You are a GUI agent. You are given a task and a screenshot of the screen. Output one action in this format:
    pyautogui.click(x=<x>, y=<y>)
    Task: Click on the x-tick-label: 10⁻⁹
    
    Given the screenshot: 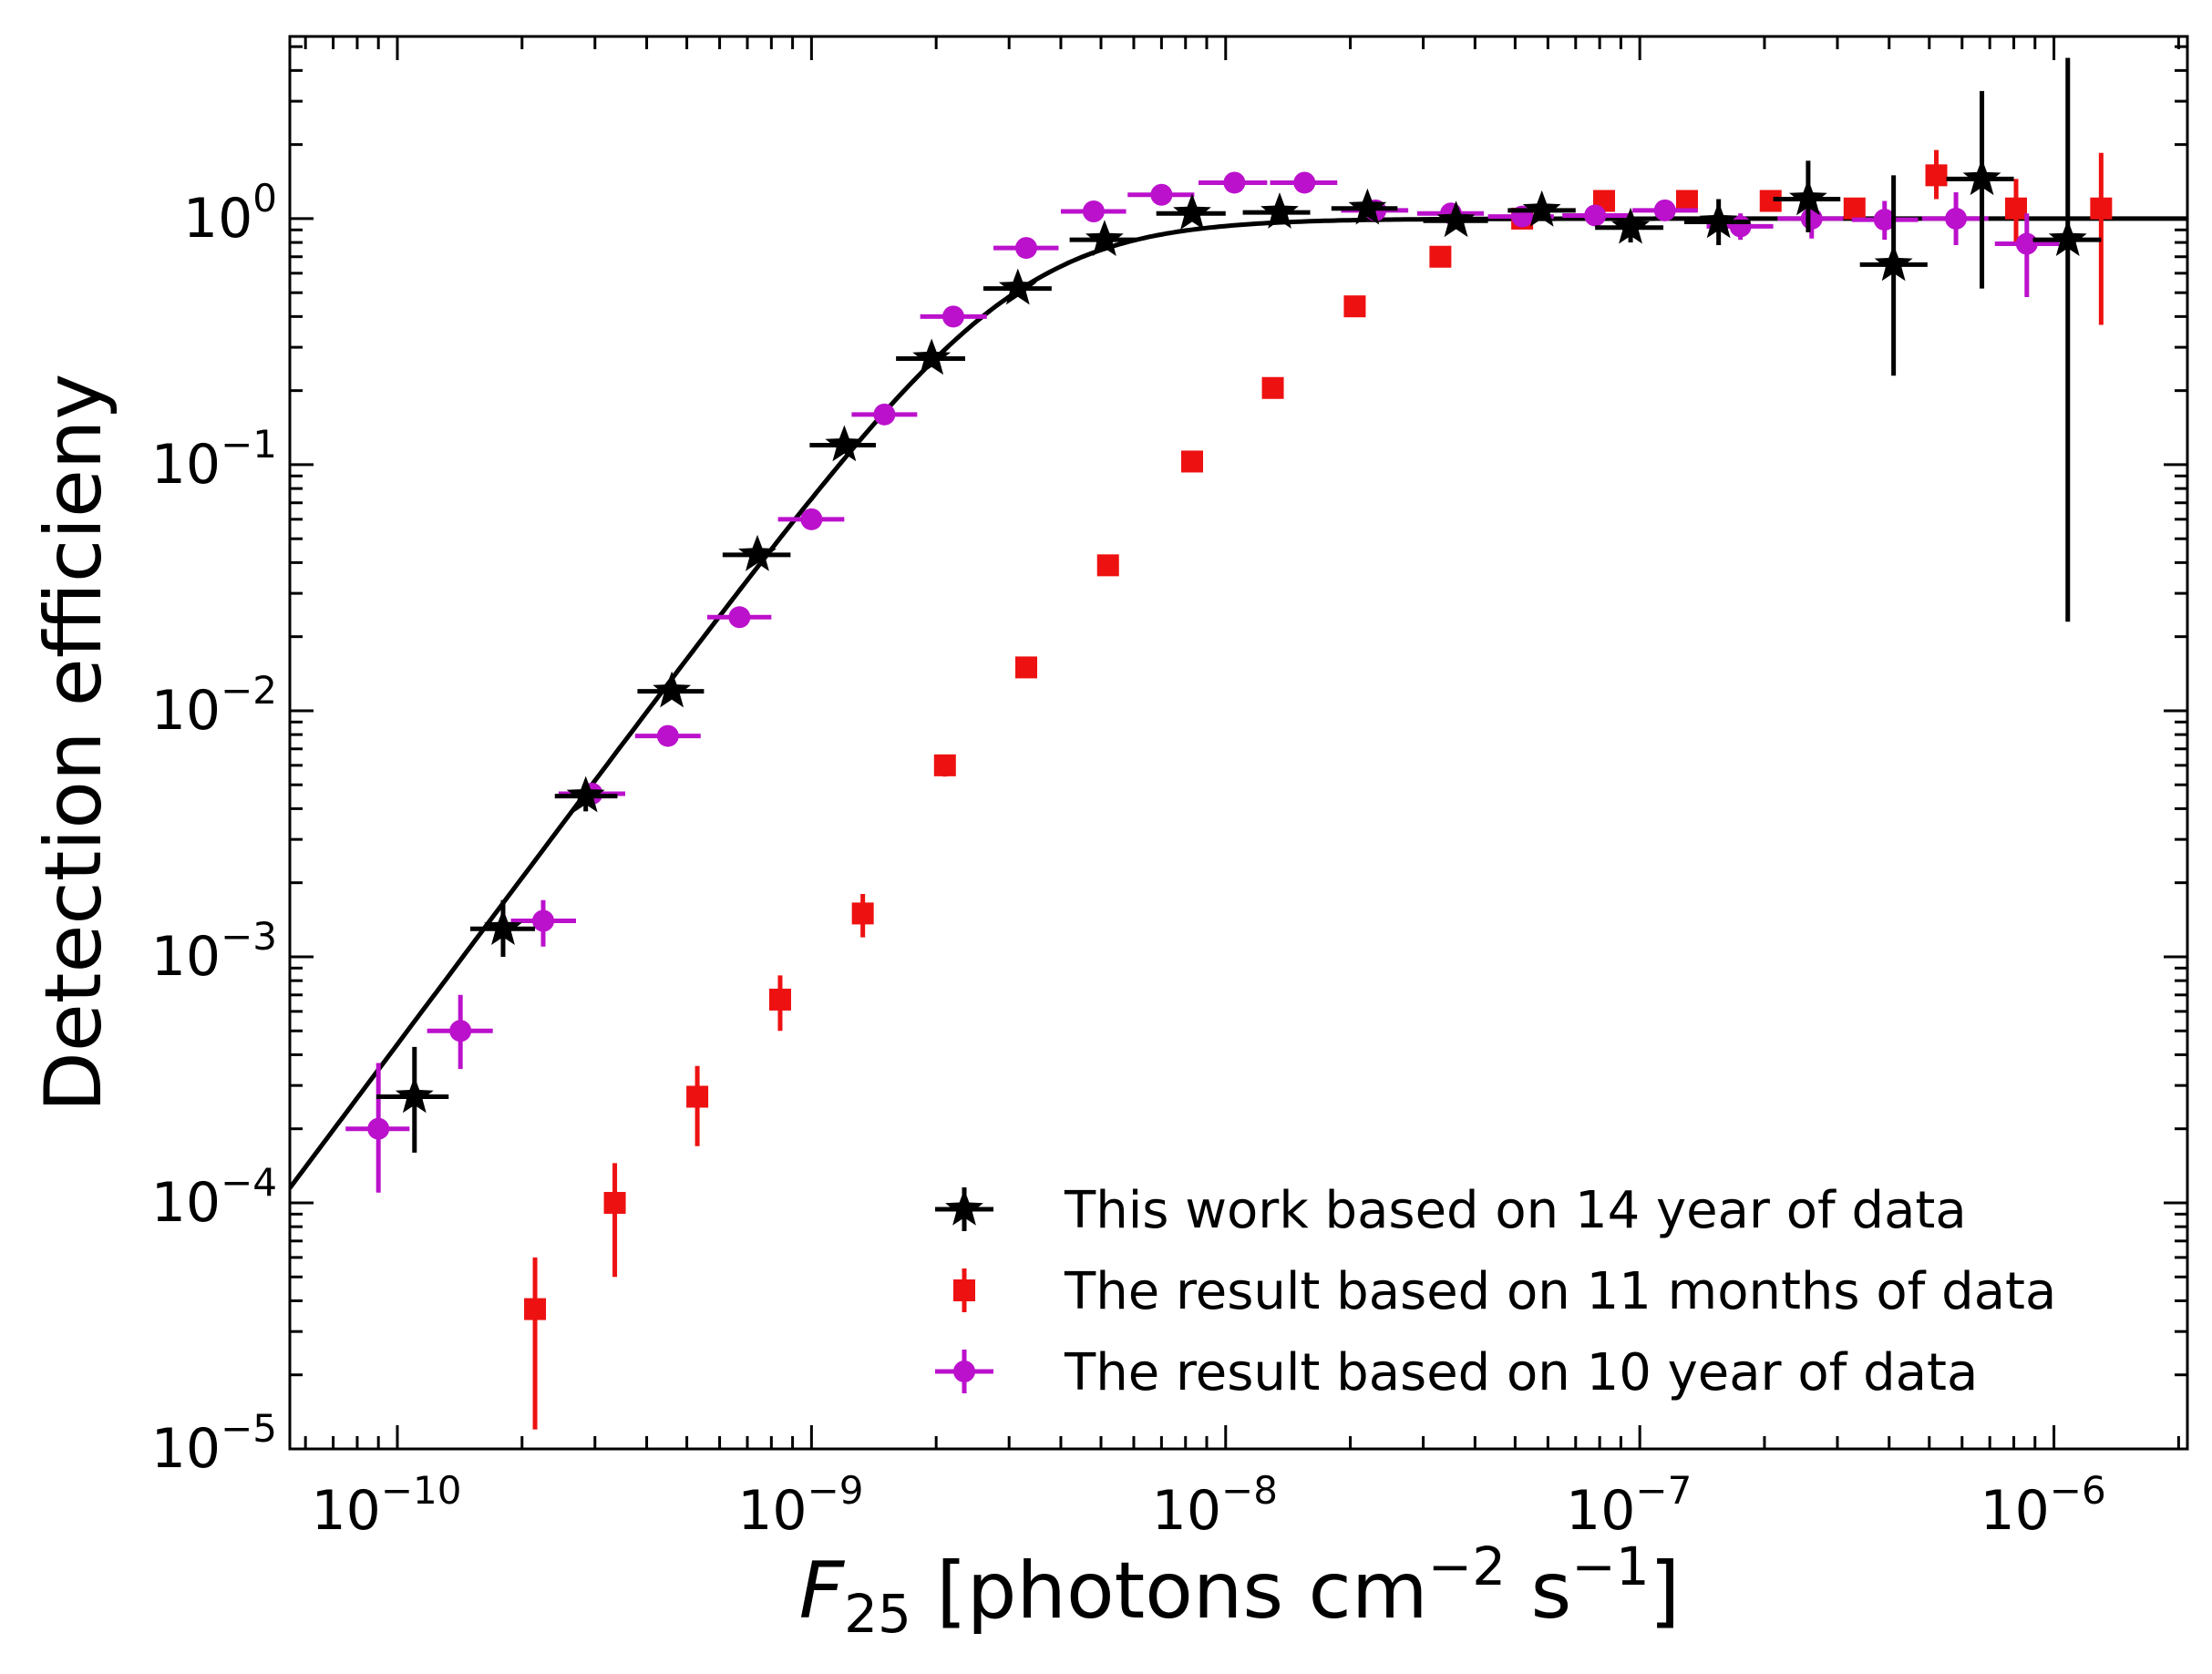 What is the action you would take?
    pyautogui.click(x=800, y=1505)
    